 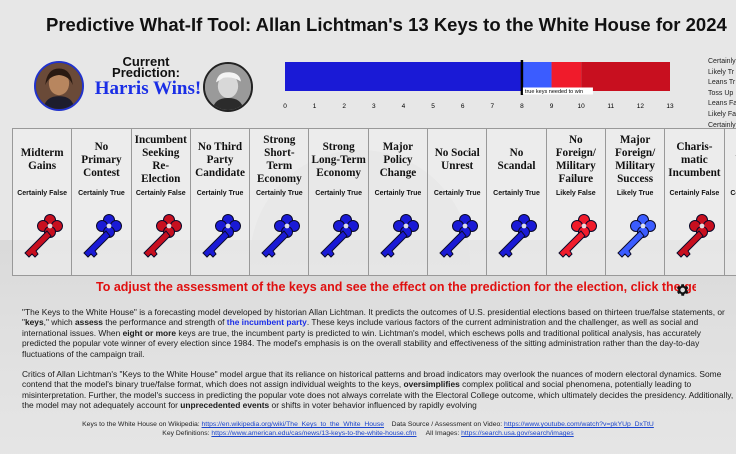 I want to click on current-prediction-label: Current Prediction:, so click(x=146, y=67).